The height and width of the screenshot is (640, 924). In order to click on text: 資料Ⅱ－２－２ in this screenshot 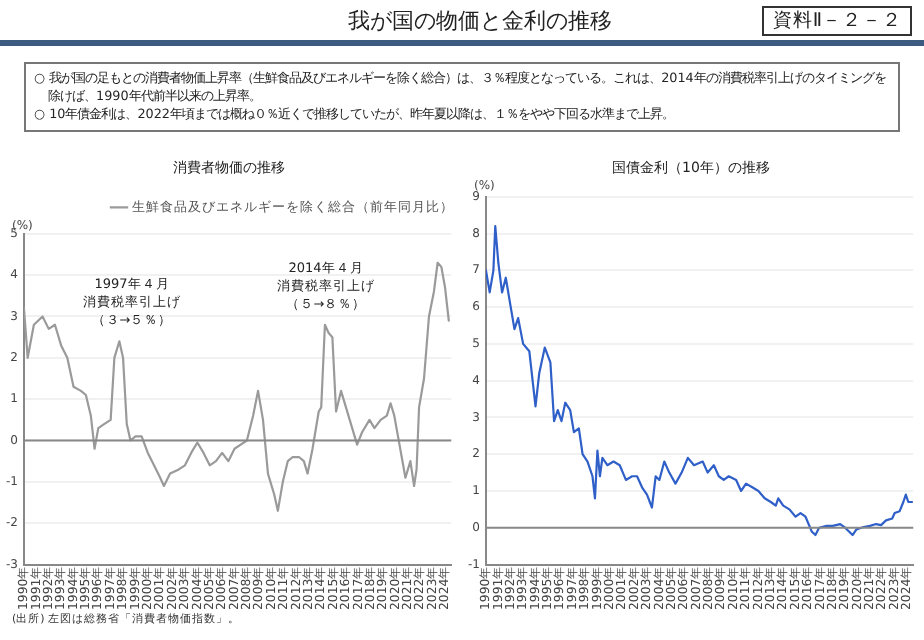, I will do `click(837, 21)`.